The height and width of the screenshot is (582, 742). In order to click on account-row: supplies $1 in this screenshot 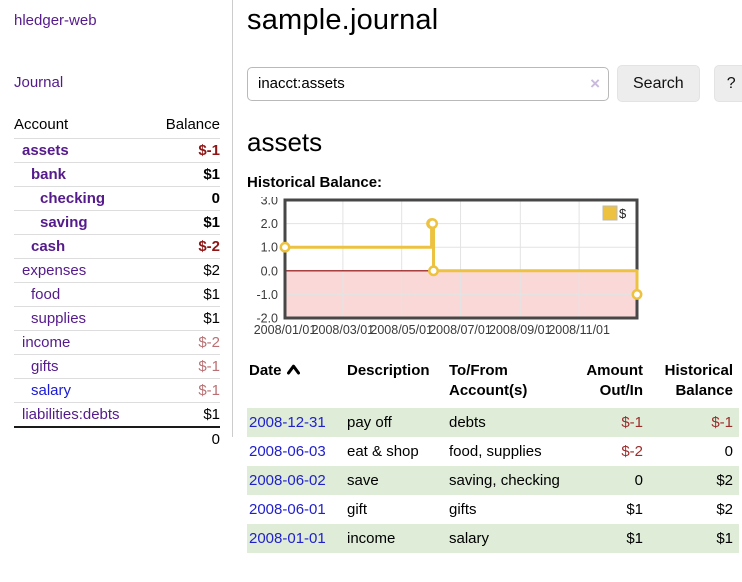, I will do `click(117, 318)`.